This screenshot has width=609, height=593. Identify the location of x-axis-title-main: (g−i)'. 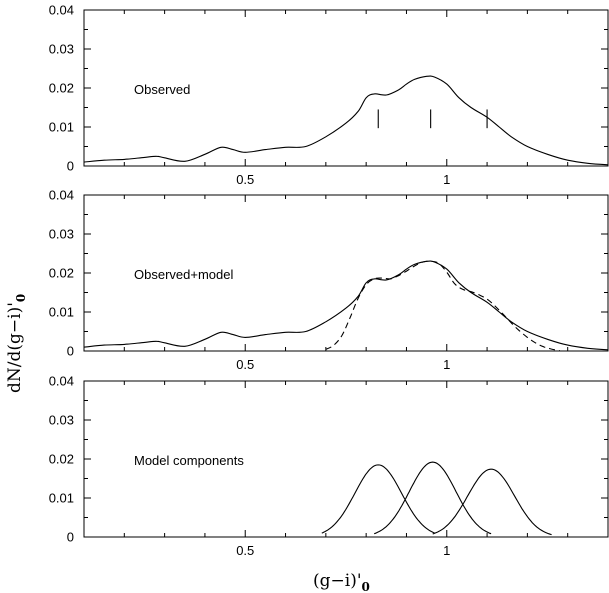
(337, 581).